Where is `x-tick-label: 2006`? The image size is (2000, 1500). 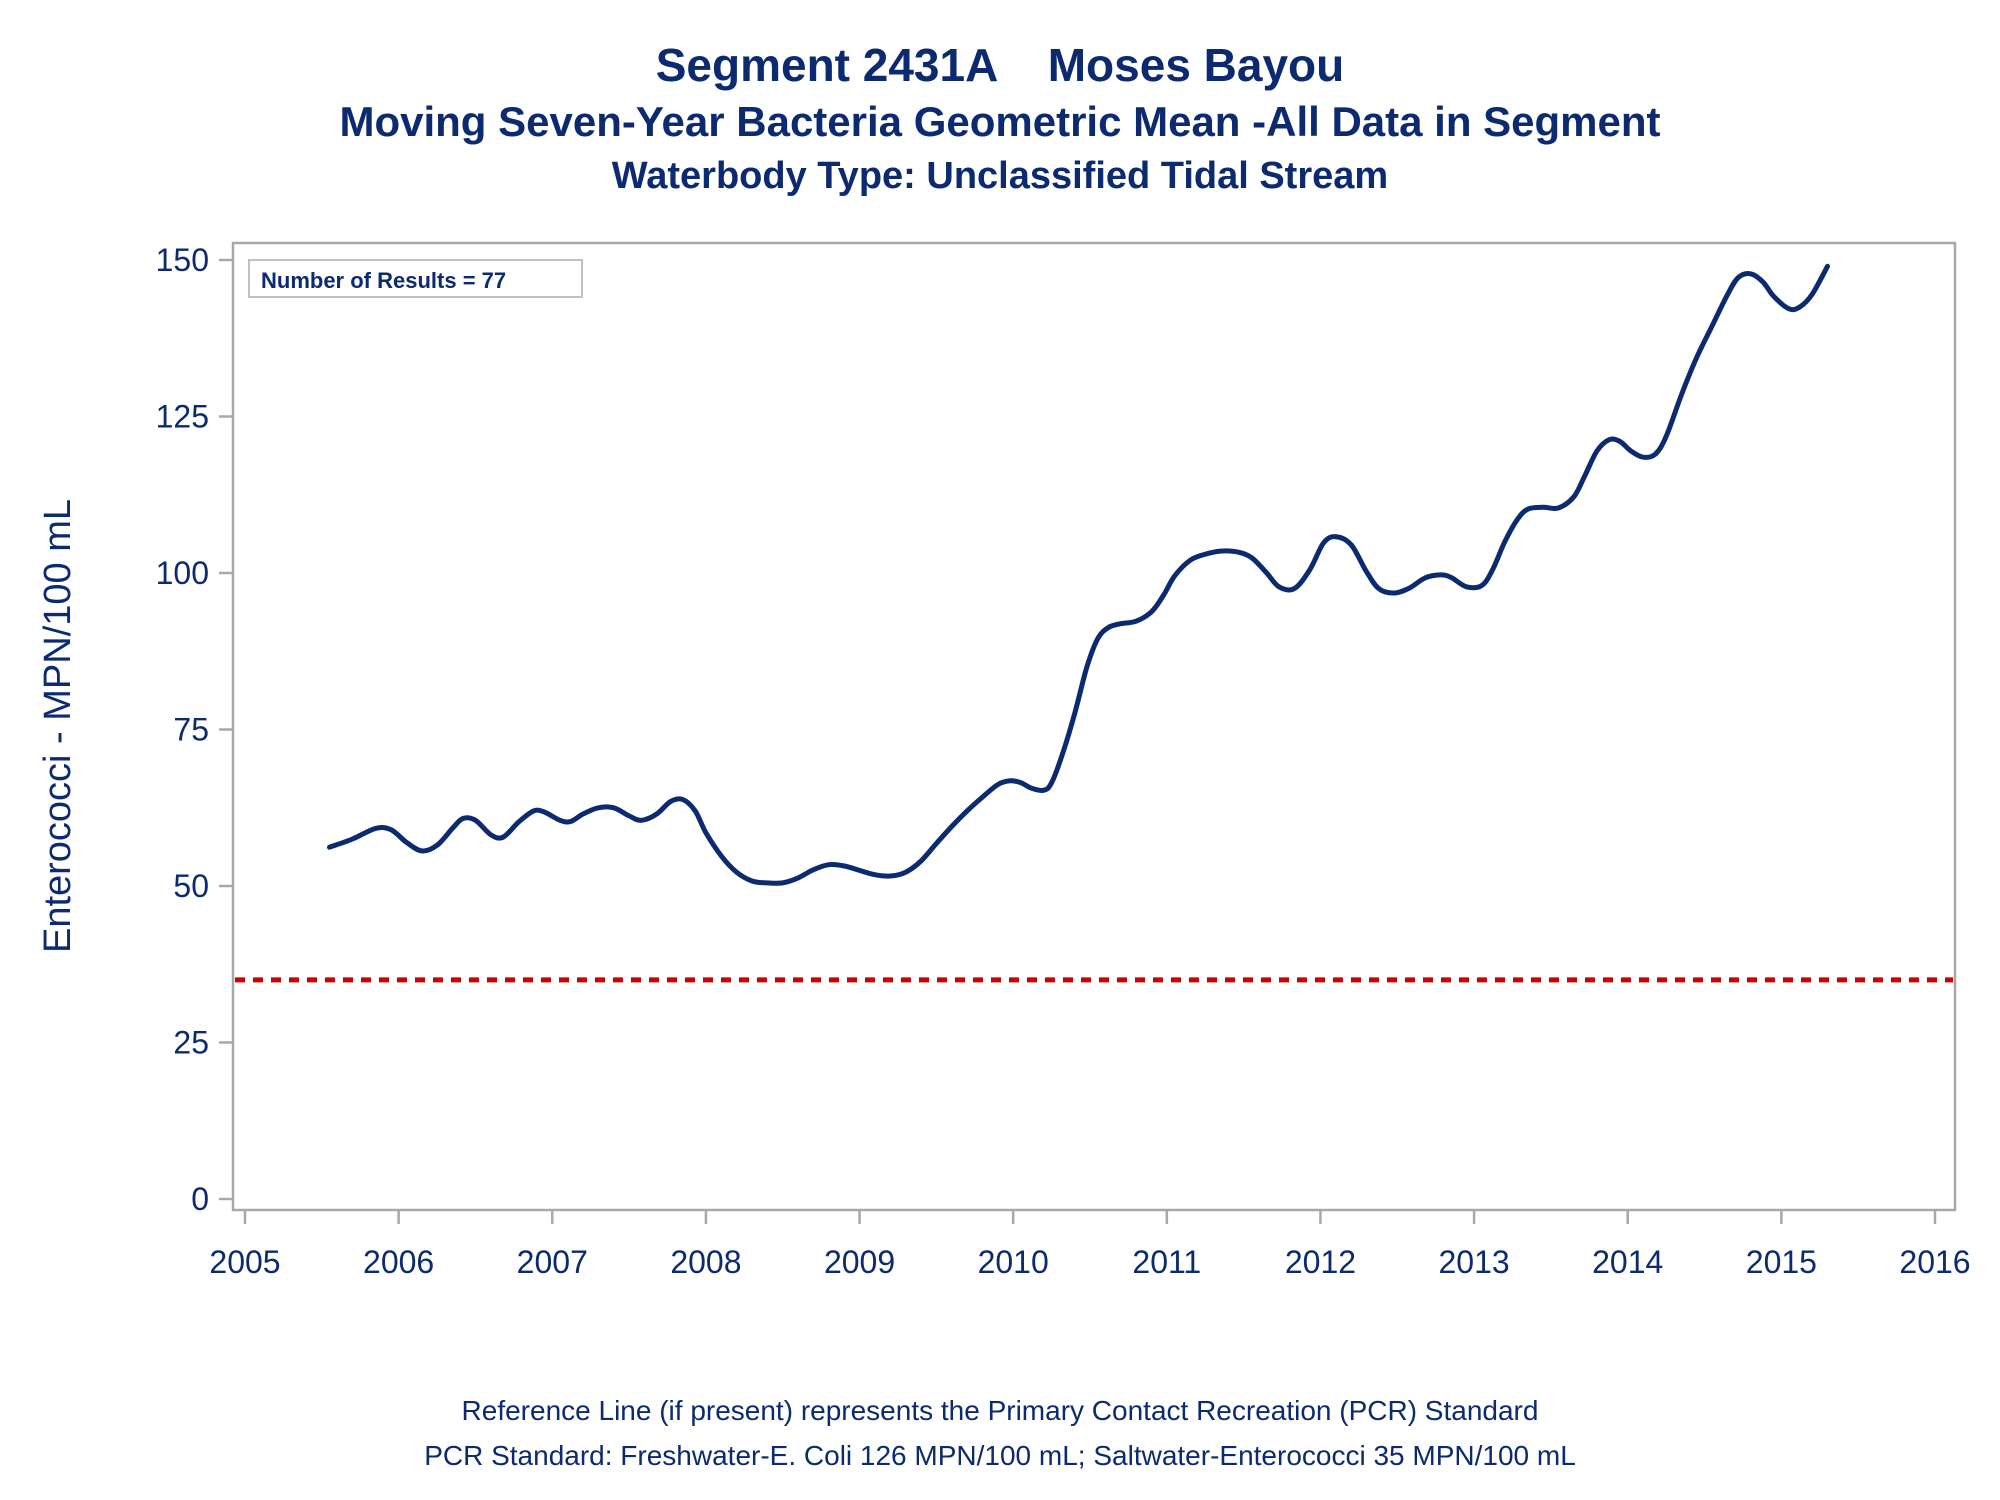 x-tick-label: 2006 is located at coordinates (398, 1262).